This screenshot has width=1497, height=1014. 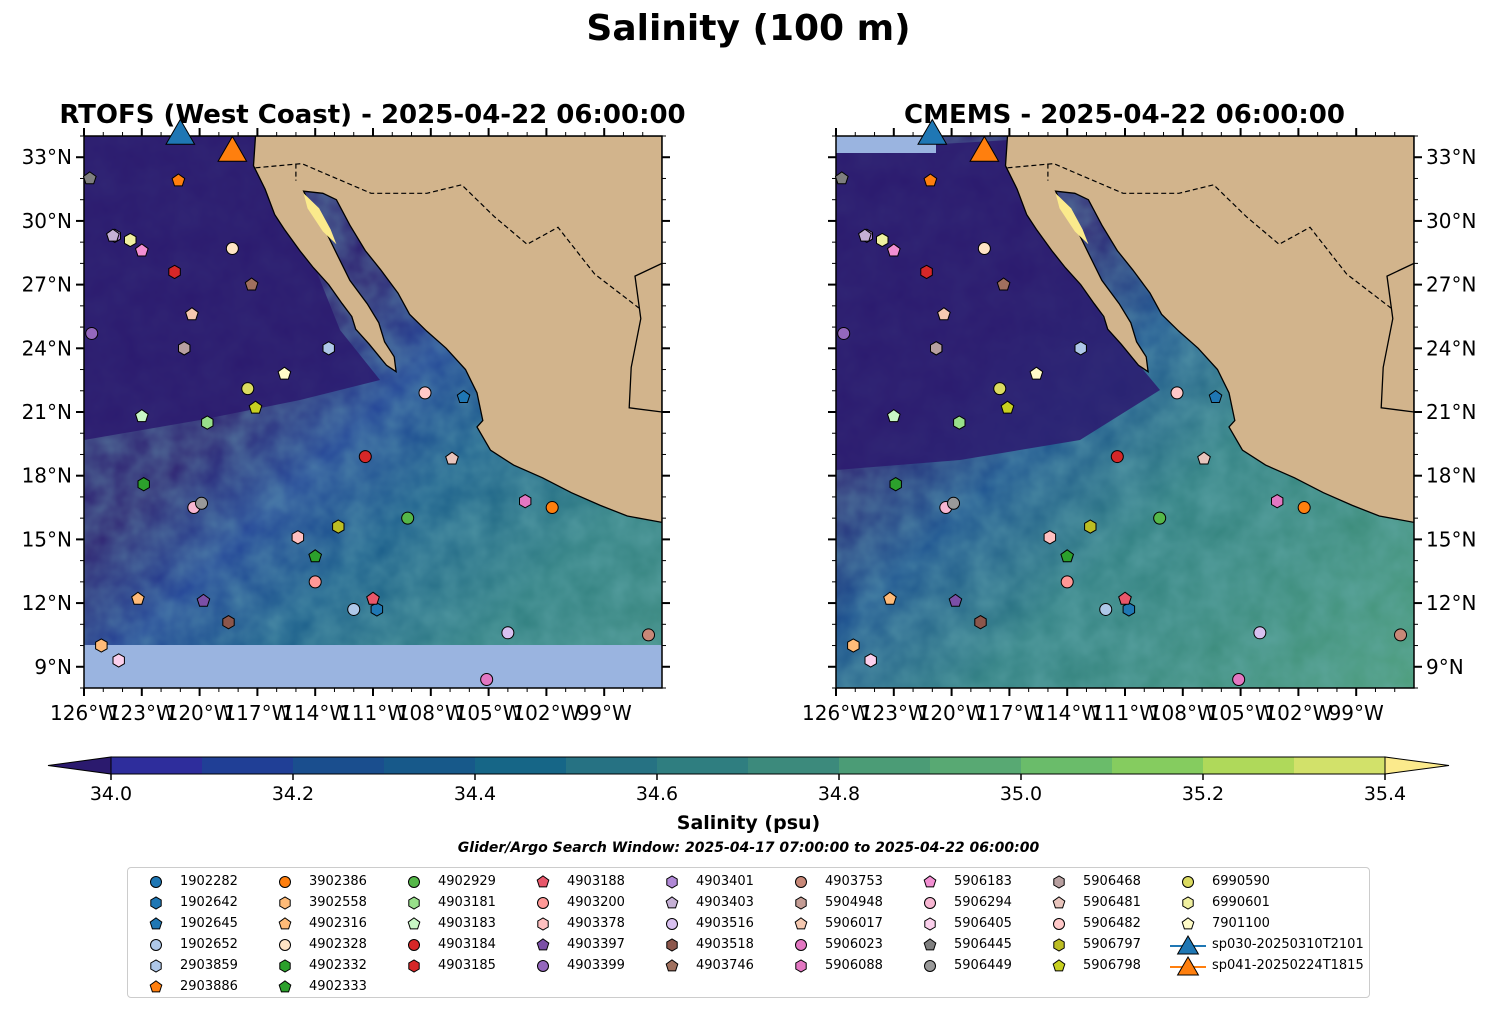 What do you see at coordinates (725, 965) in the screenshot?
I see `legend-label: 4903746` at bounding box center [725, 965].